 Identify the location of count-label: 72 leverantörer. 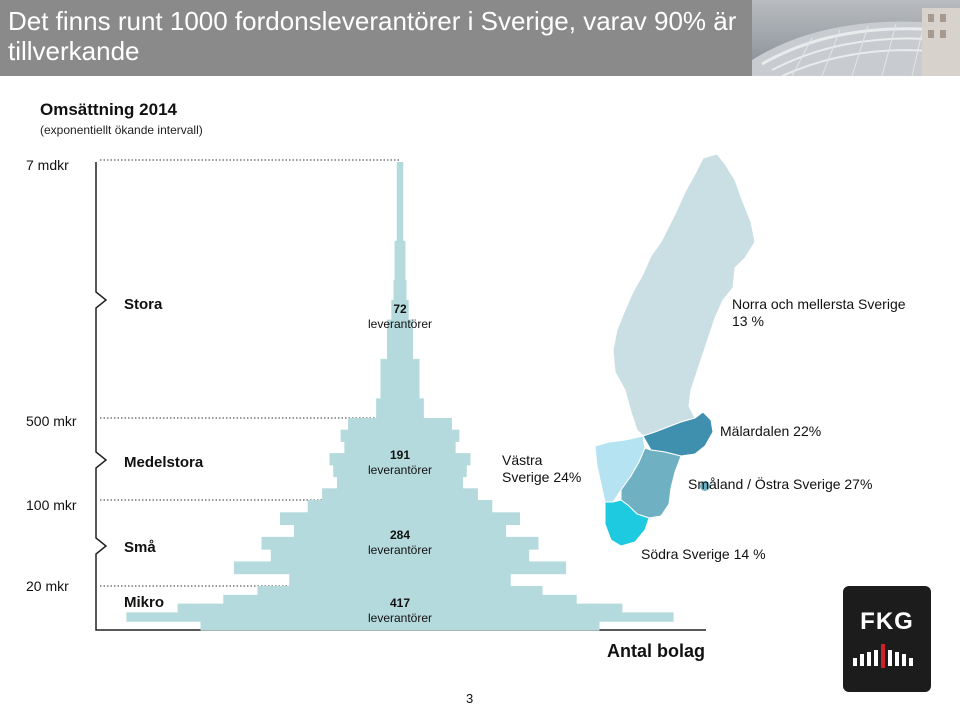
(400, 317).